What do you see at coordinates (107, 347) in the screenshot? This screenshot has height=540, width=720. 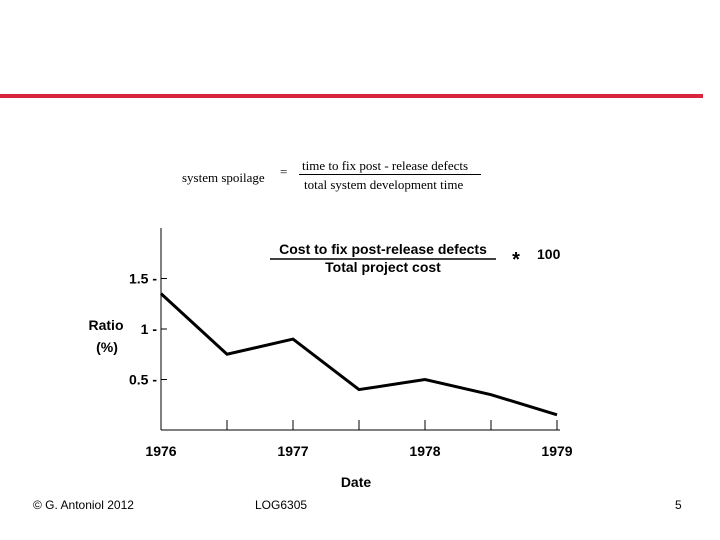 I see `y-axis-label-line2: (%)` at bounding box center [107, 347].